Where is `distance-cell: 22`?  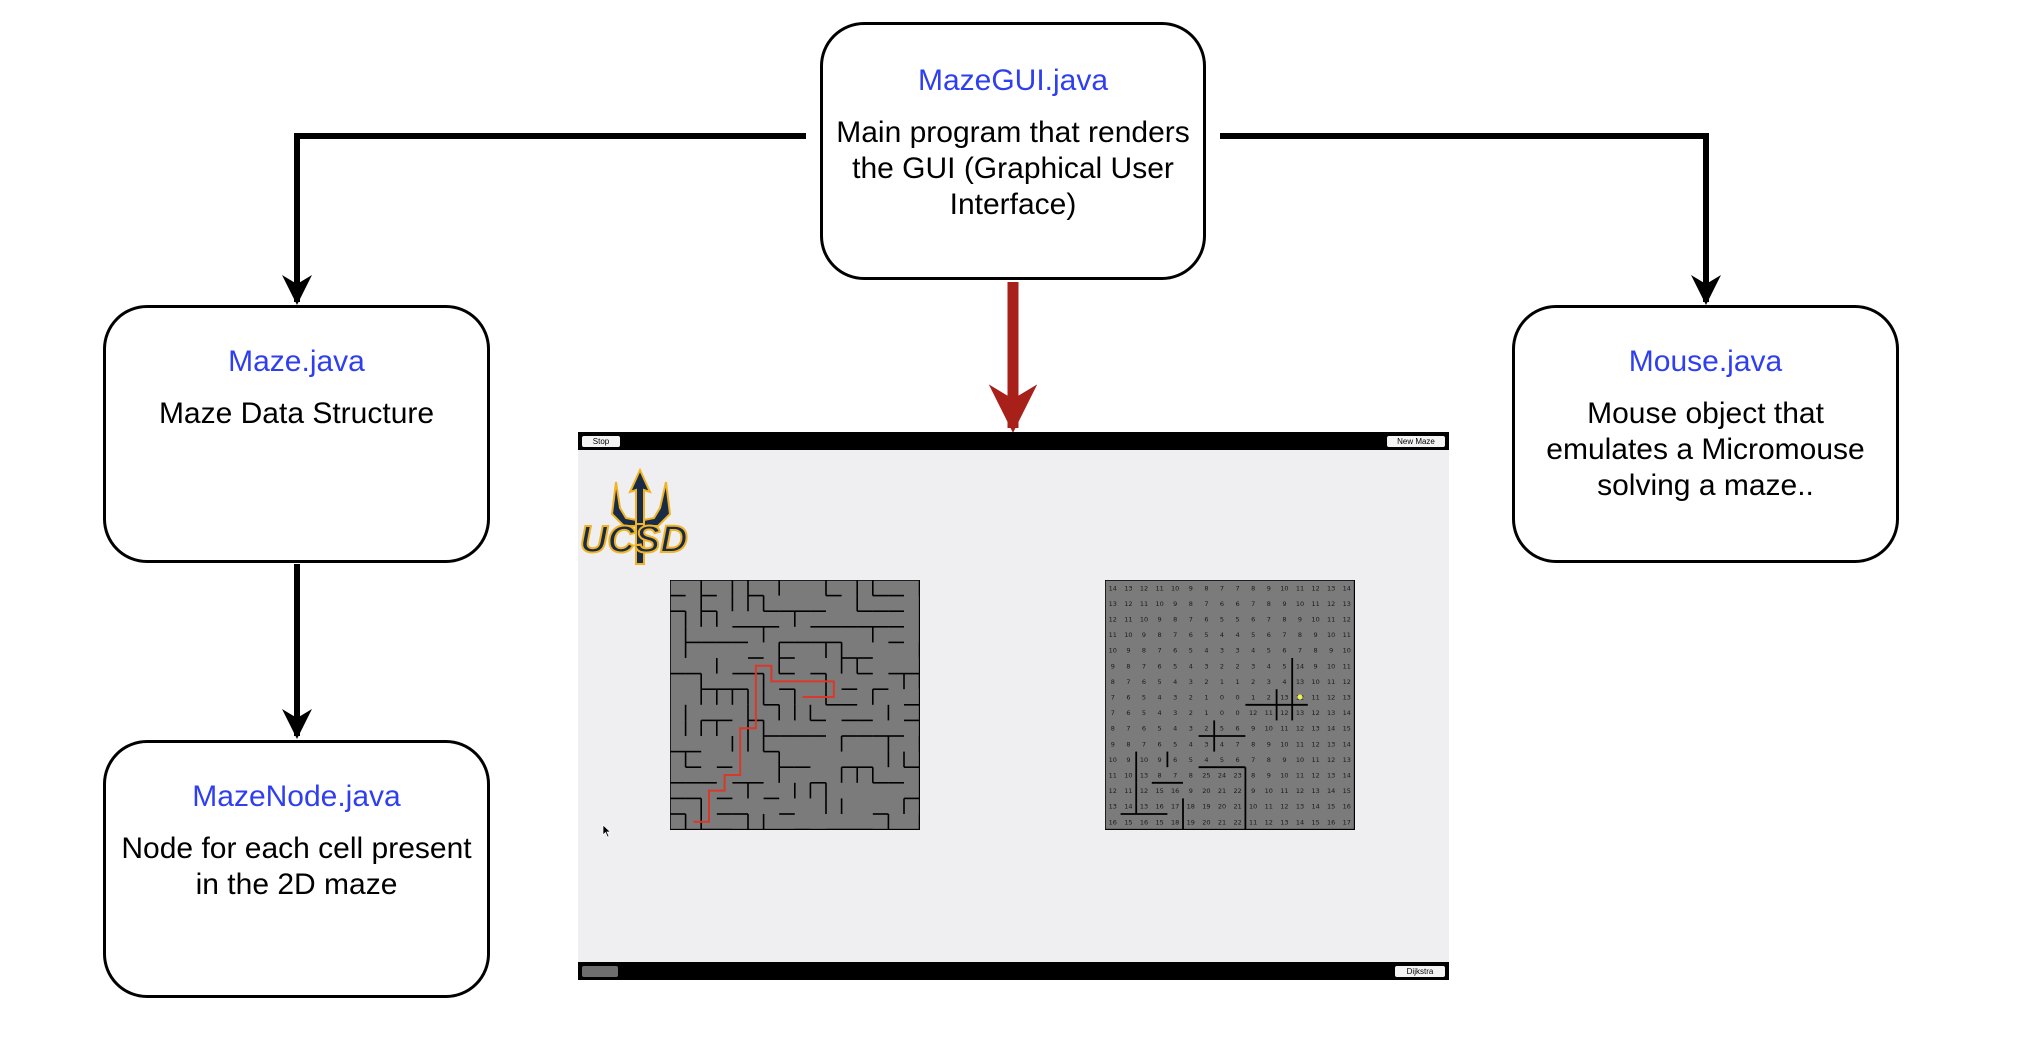 distance-cell: 22 is located at coordinates (1237, 791).